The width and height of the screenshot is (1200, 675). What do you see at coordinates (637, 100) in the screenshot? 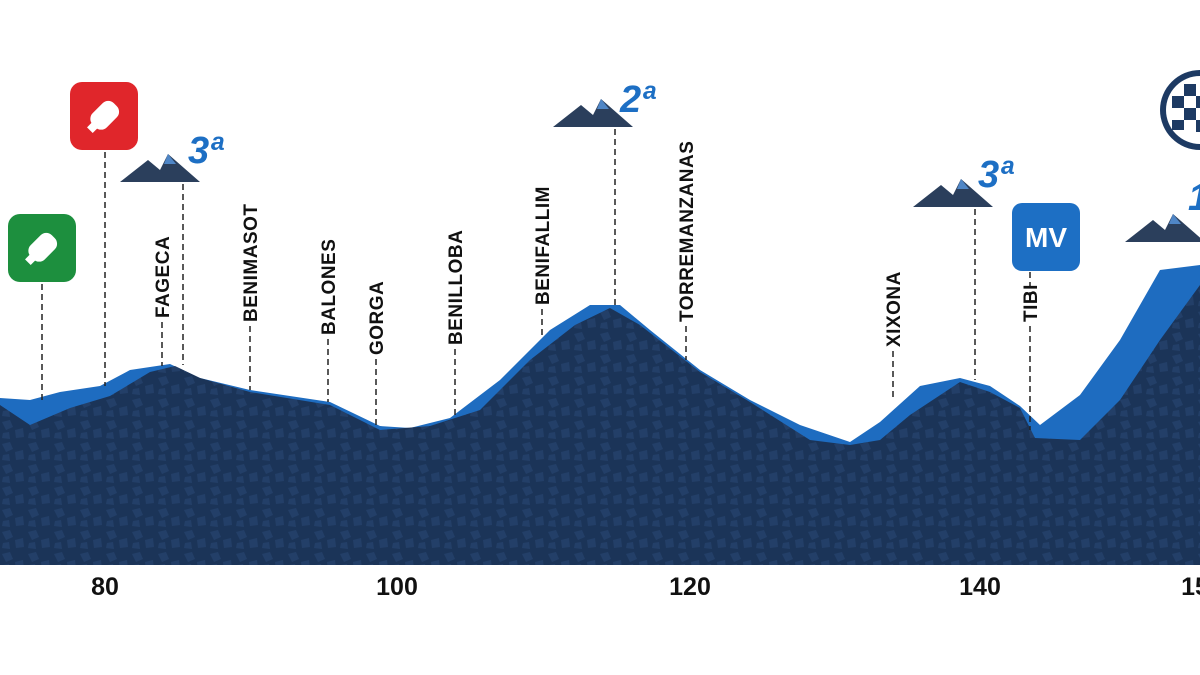
I see `climb-category: 2ª` at bounding box center [637, 100].